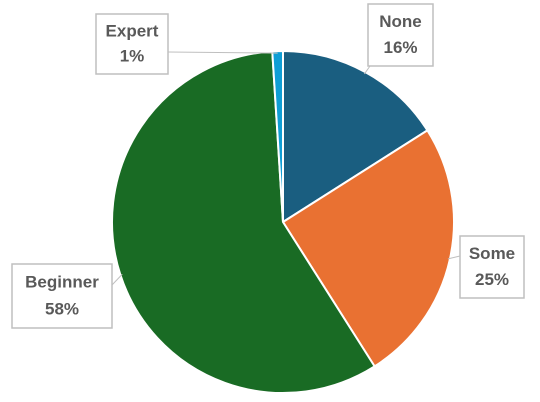 This screenshot has width=540, height=402. I want to click on category-label: Expert, so click(132, 30).